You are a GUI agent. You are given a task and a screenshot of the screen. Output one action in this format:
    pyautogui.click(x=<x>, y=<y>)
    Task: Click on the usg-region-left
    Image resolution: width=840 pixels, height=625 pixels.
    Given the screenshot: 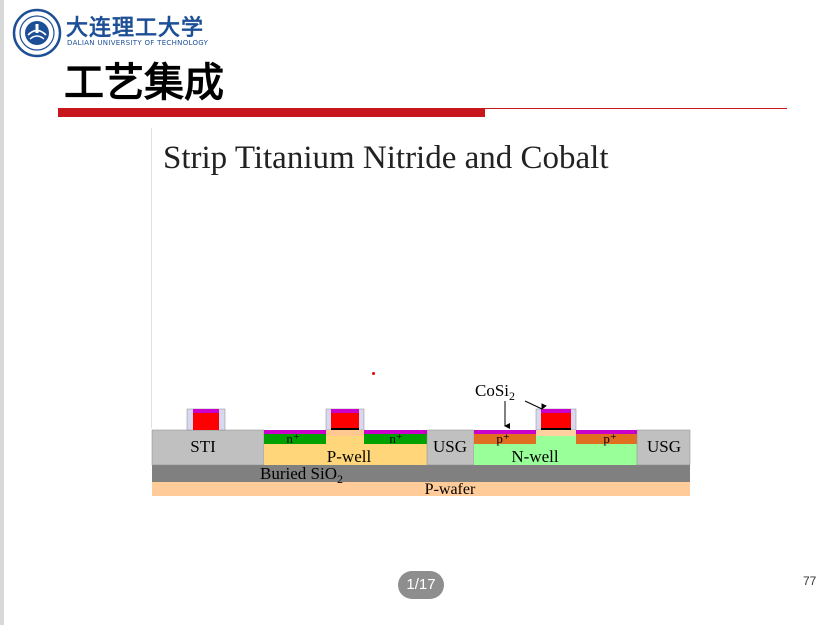 What is the action you would take?
    pyautogui.click(x=450, y=447)
    